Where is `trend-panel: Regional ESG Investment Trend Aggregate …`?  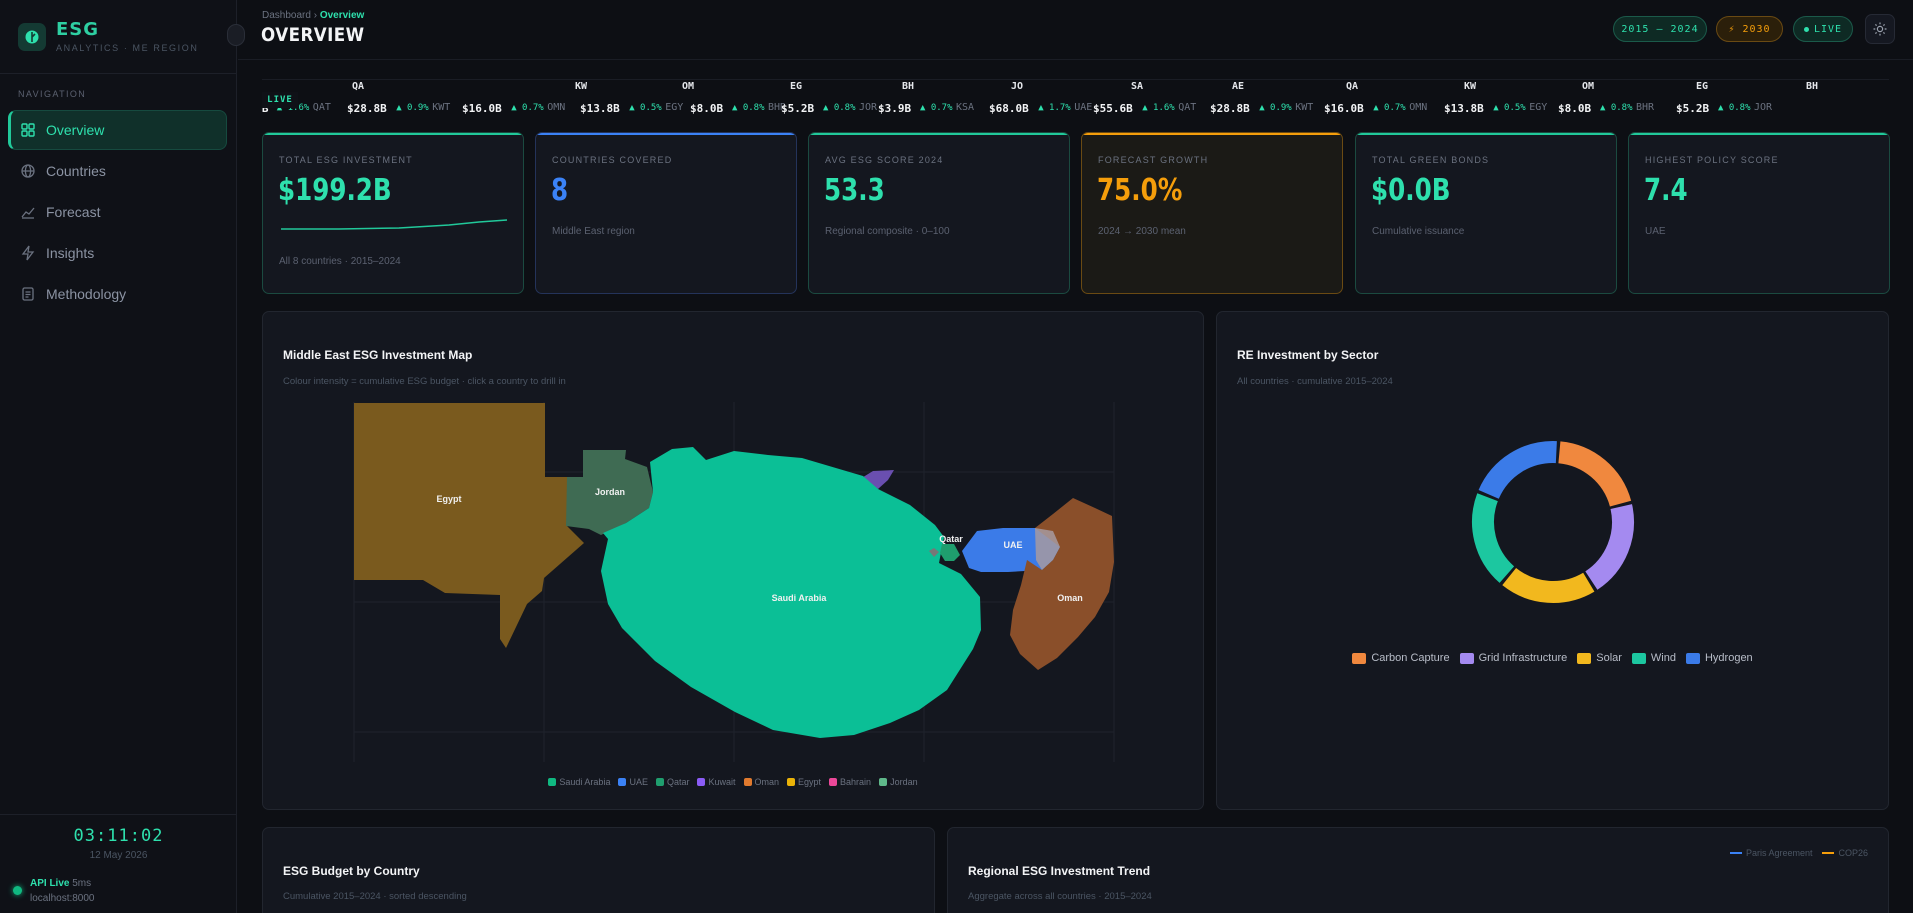 trend-panel: Regional ESG Investment Trend Aggregate … is located at coordinates (1418, 870).